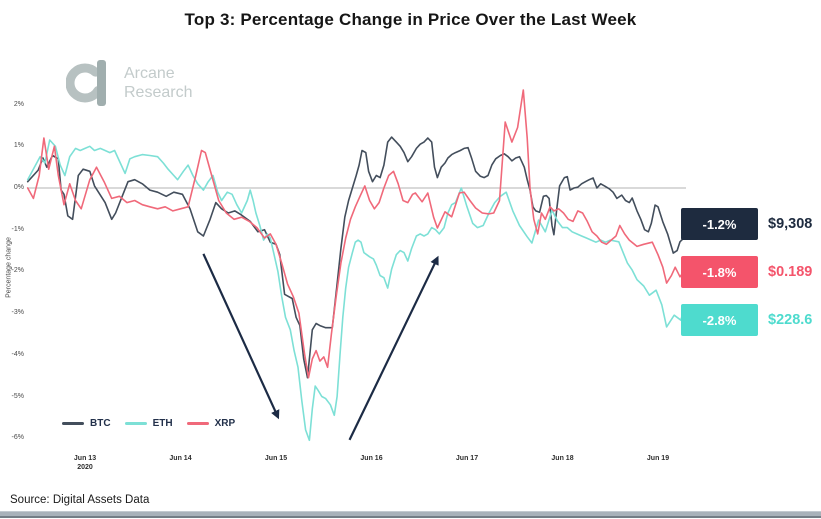  Describe the element at coordinates (393, 348) in the screenshot. I see `arrow-up-annotation` at that location.